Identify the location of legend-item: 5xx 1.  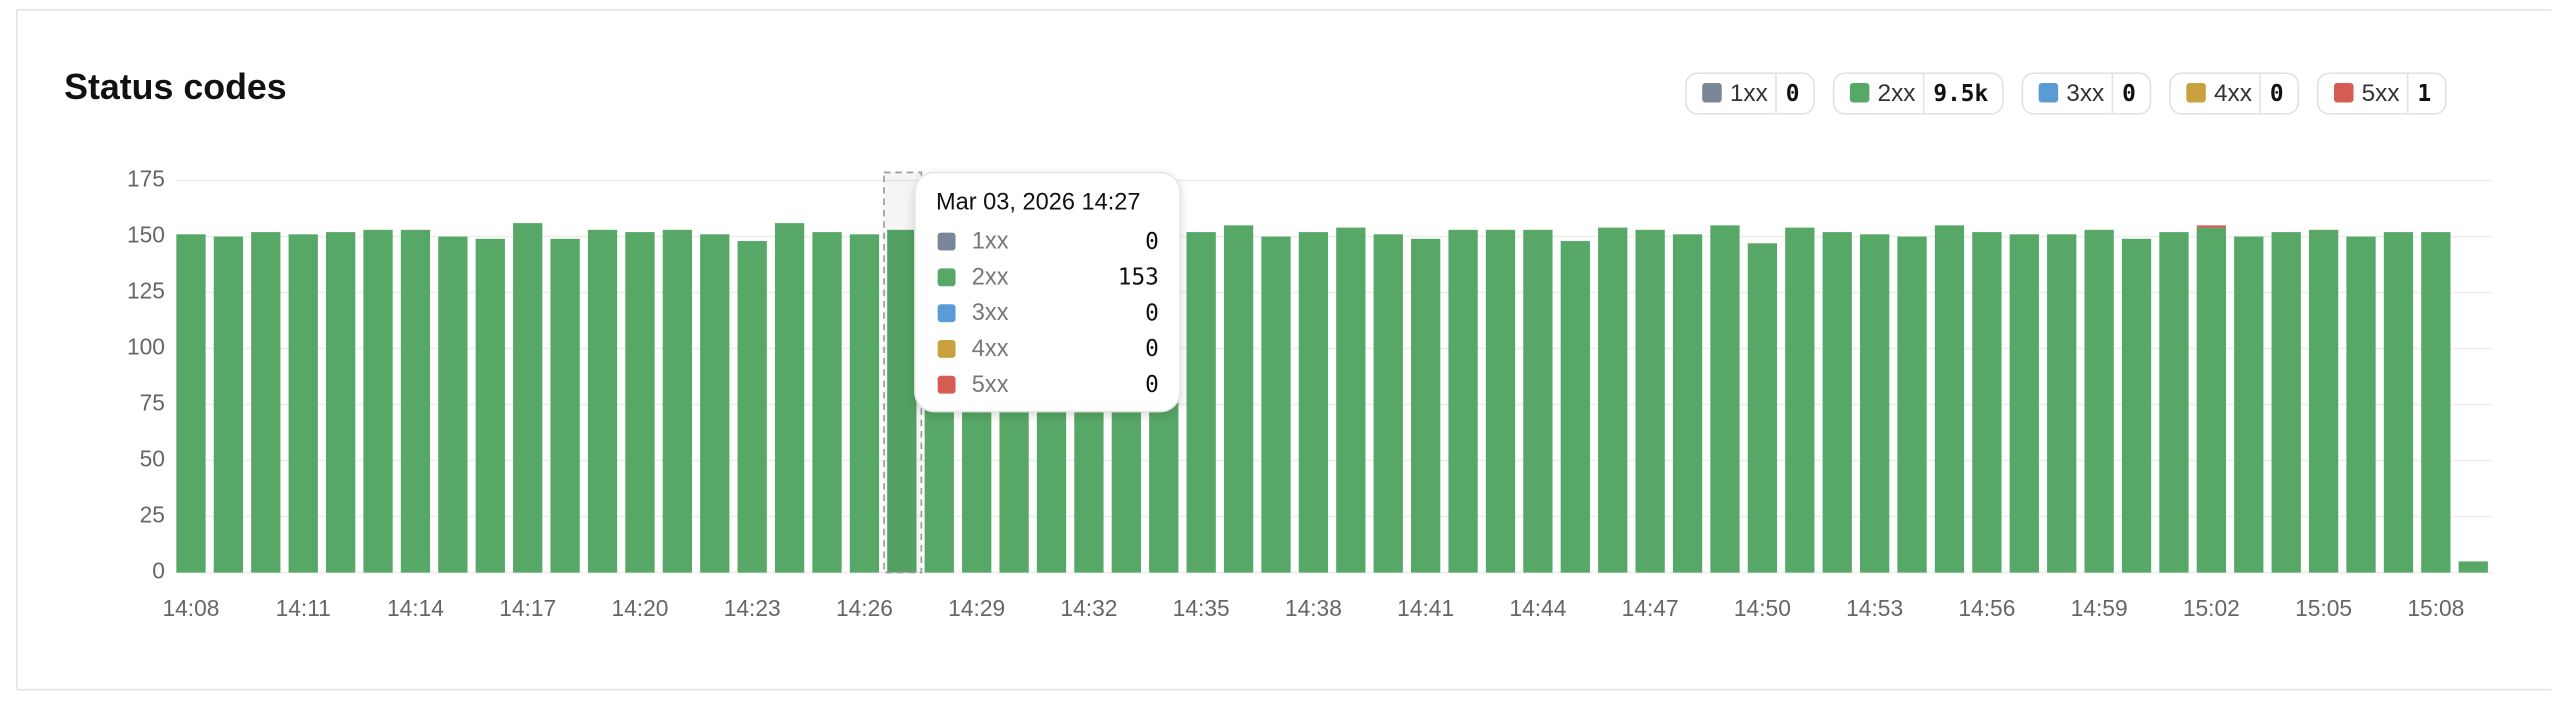
(2381, 93).